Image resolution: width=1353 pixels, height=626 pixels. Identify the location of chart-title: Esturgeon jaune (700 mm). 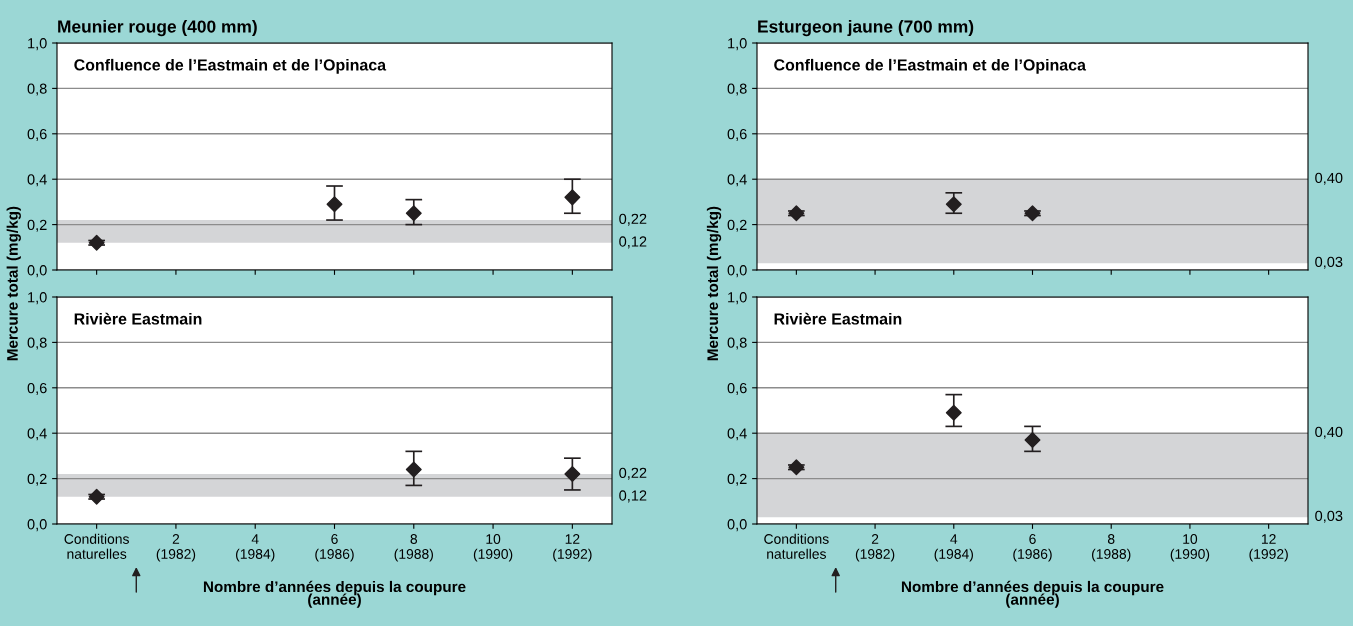
(866, 28).